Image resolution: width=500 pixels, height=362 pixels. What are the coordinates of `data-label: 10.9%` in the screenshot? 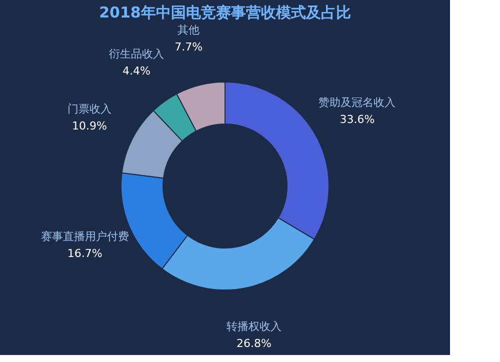 It's located at (89, 125).